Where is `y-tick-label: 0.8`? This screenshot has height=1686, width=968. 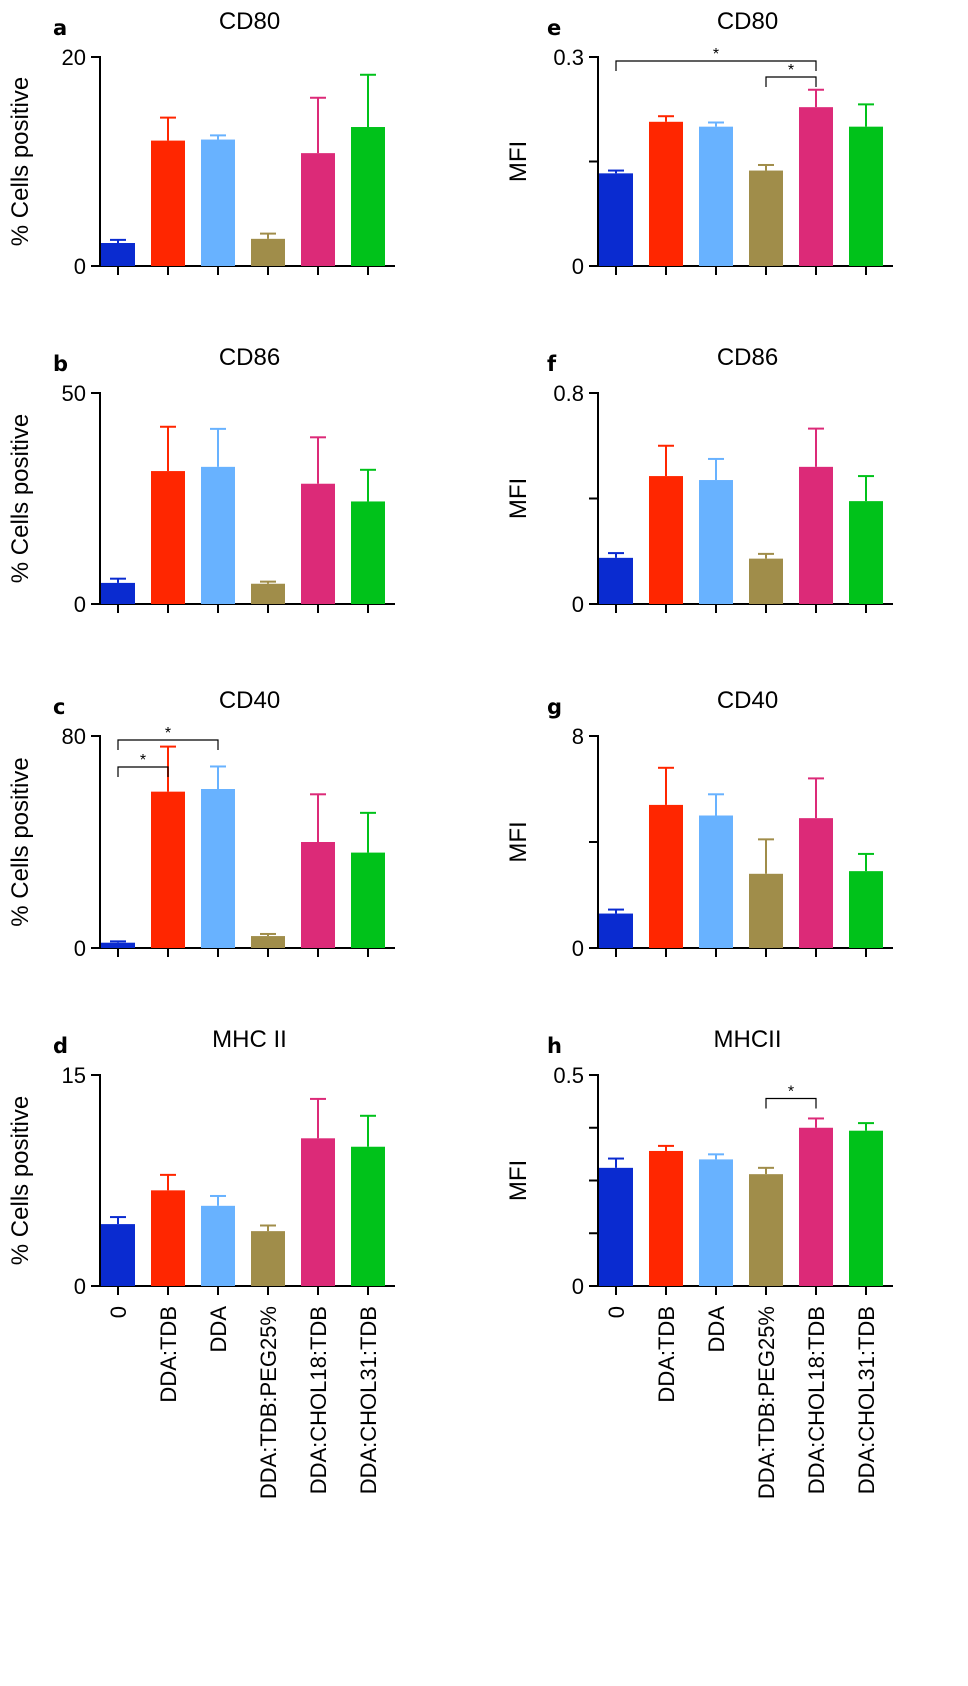 y-tick-label: 0.8 is located at coordinates (568, 393).